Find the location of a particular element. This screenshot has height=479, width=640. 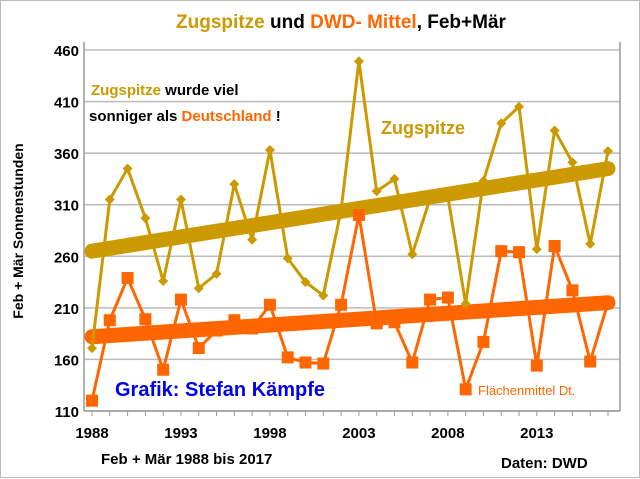

series-label-zugspitze: Zugspitze is located at coordinates (423, 128).